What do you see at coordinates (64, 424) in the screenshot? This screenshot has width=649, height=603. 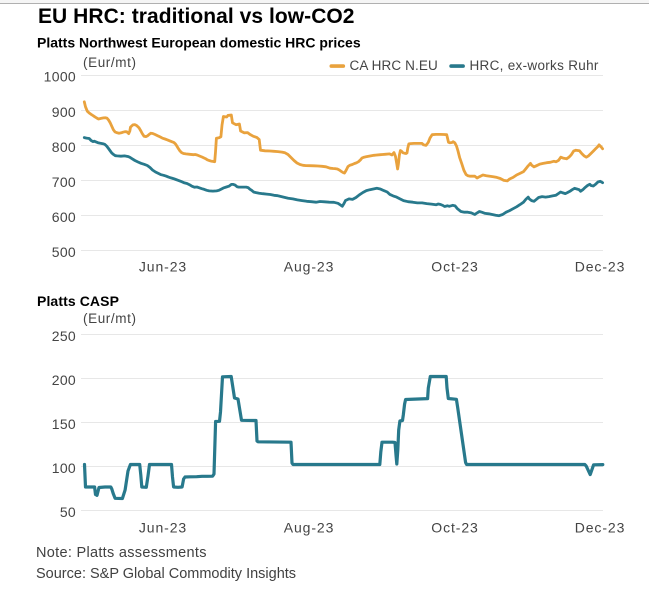 I see `svg-text: 150` at bounding box center [64, 424].